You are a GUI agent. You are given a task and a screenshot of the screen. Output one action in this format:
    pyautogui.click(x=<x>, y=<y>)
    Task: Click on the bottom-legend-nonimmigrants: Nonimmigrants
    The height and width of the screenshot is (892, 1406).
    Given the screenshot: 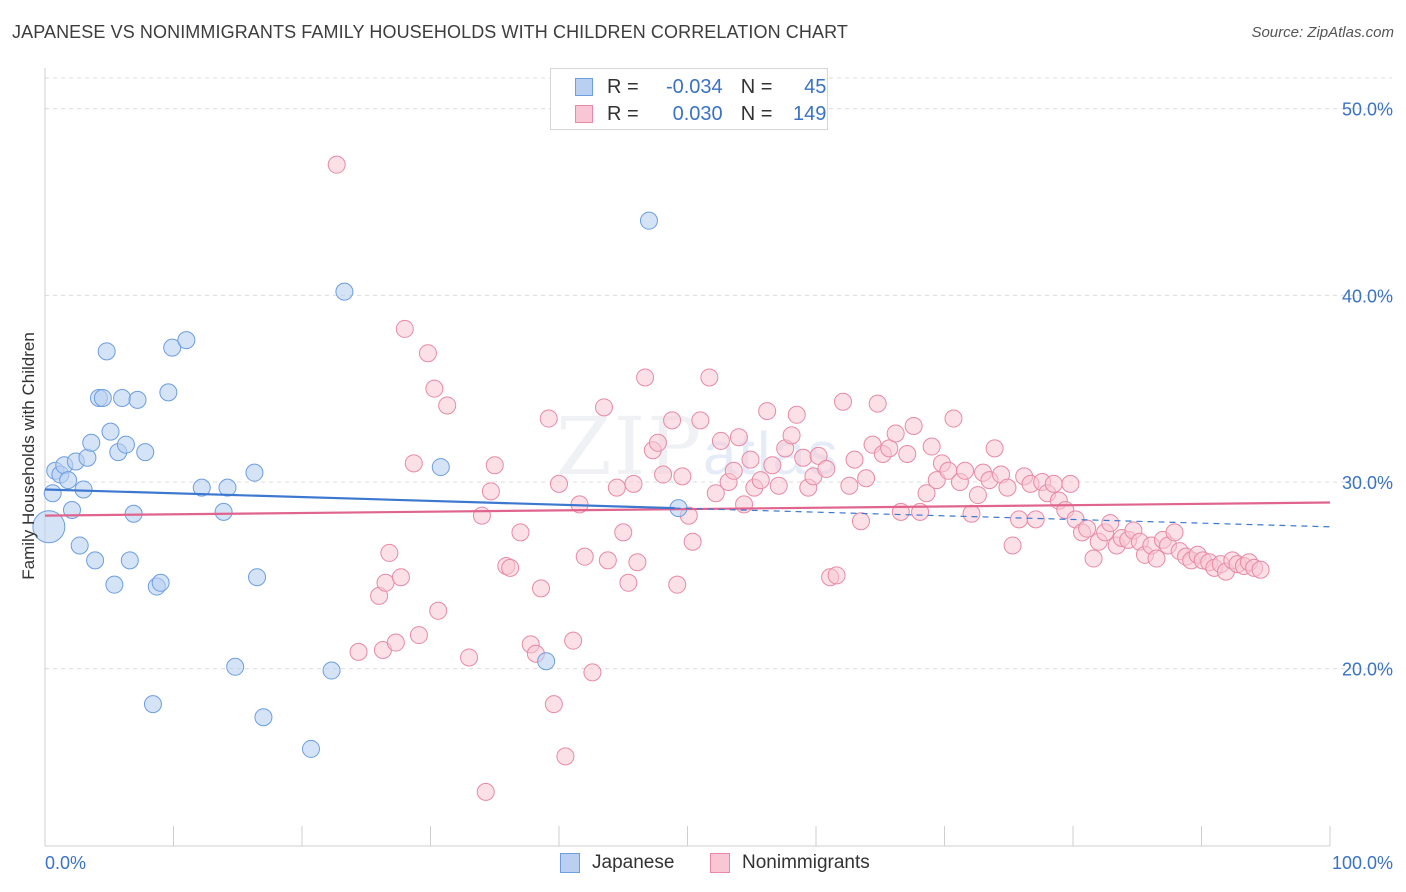 What is the action you would take?
    pyautogui.click(x=790, y=863)
    